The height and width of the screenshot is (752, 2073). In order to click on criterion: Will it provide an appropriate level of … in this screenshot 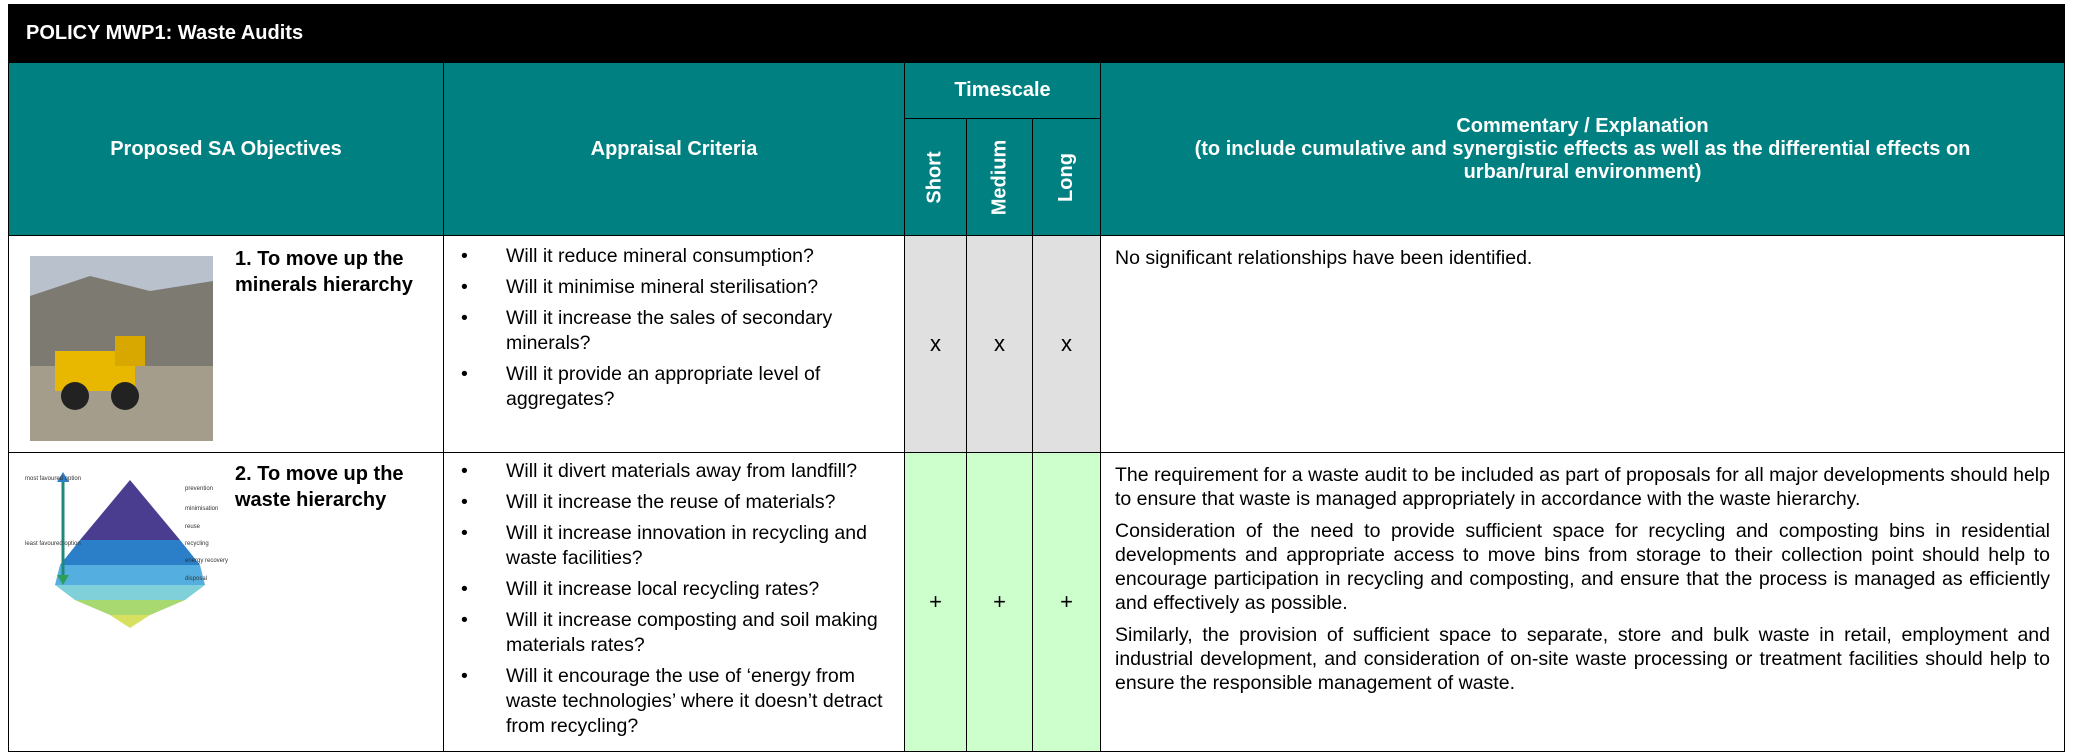, I will do `click(677, 387)`.